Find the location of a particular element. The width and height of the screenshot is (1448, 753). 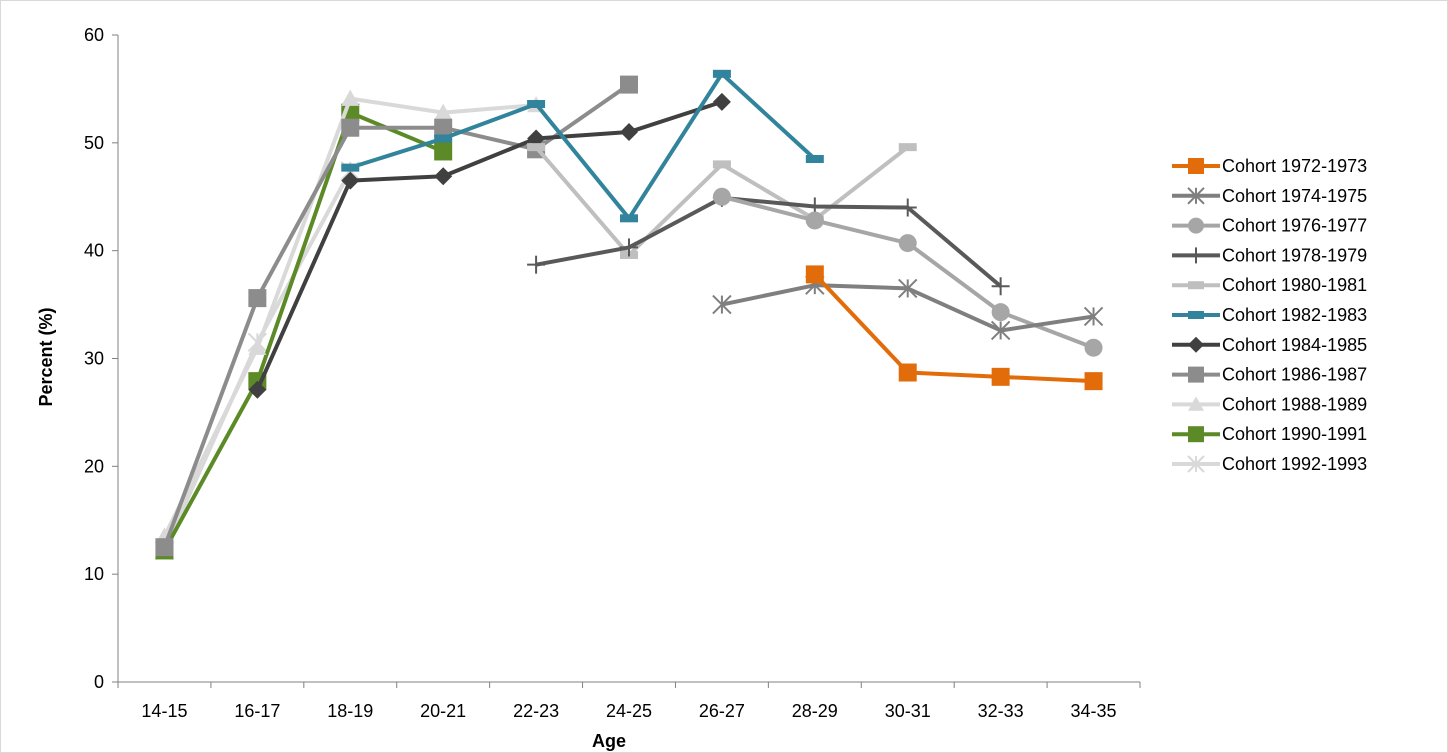

x-tick-label: 18-19 is located at coordinates (350, 711).